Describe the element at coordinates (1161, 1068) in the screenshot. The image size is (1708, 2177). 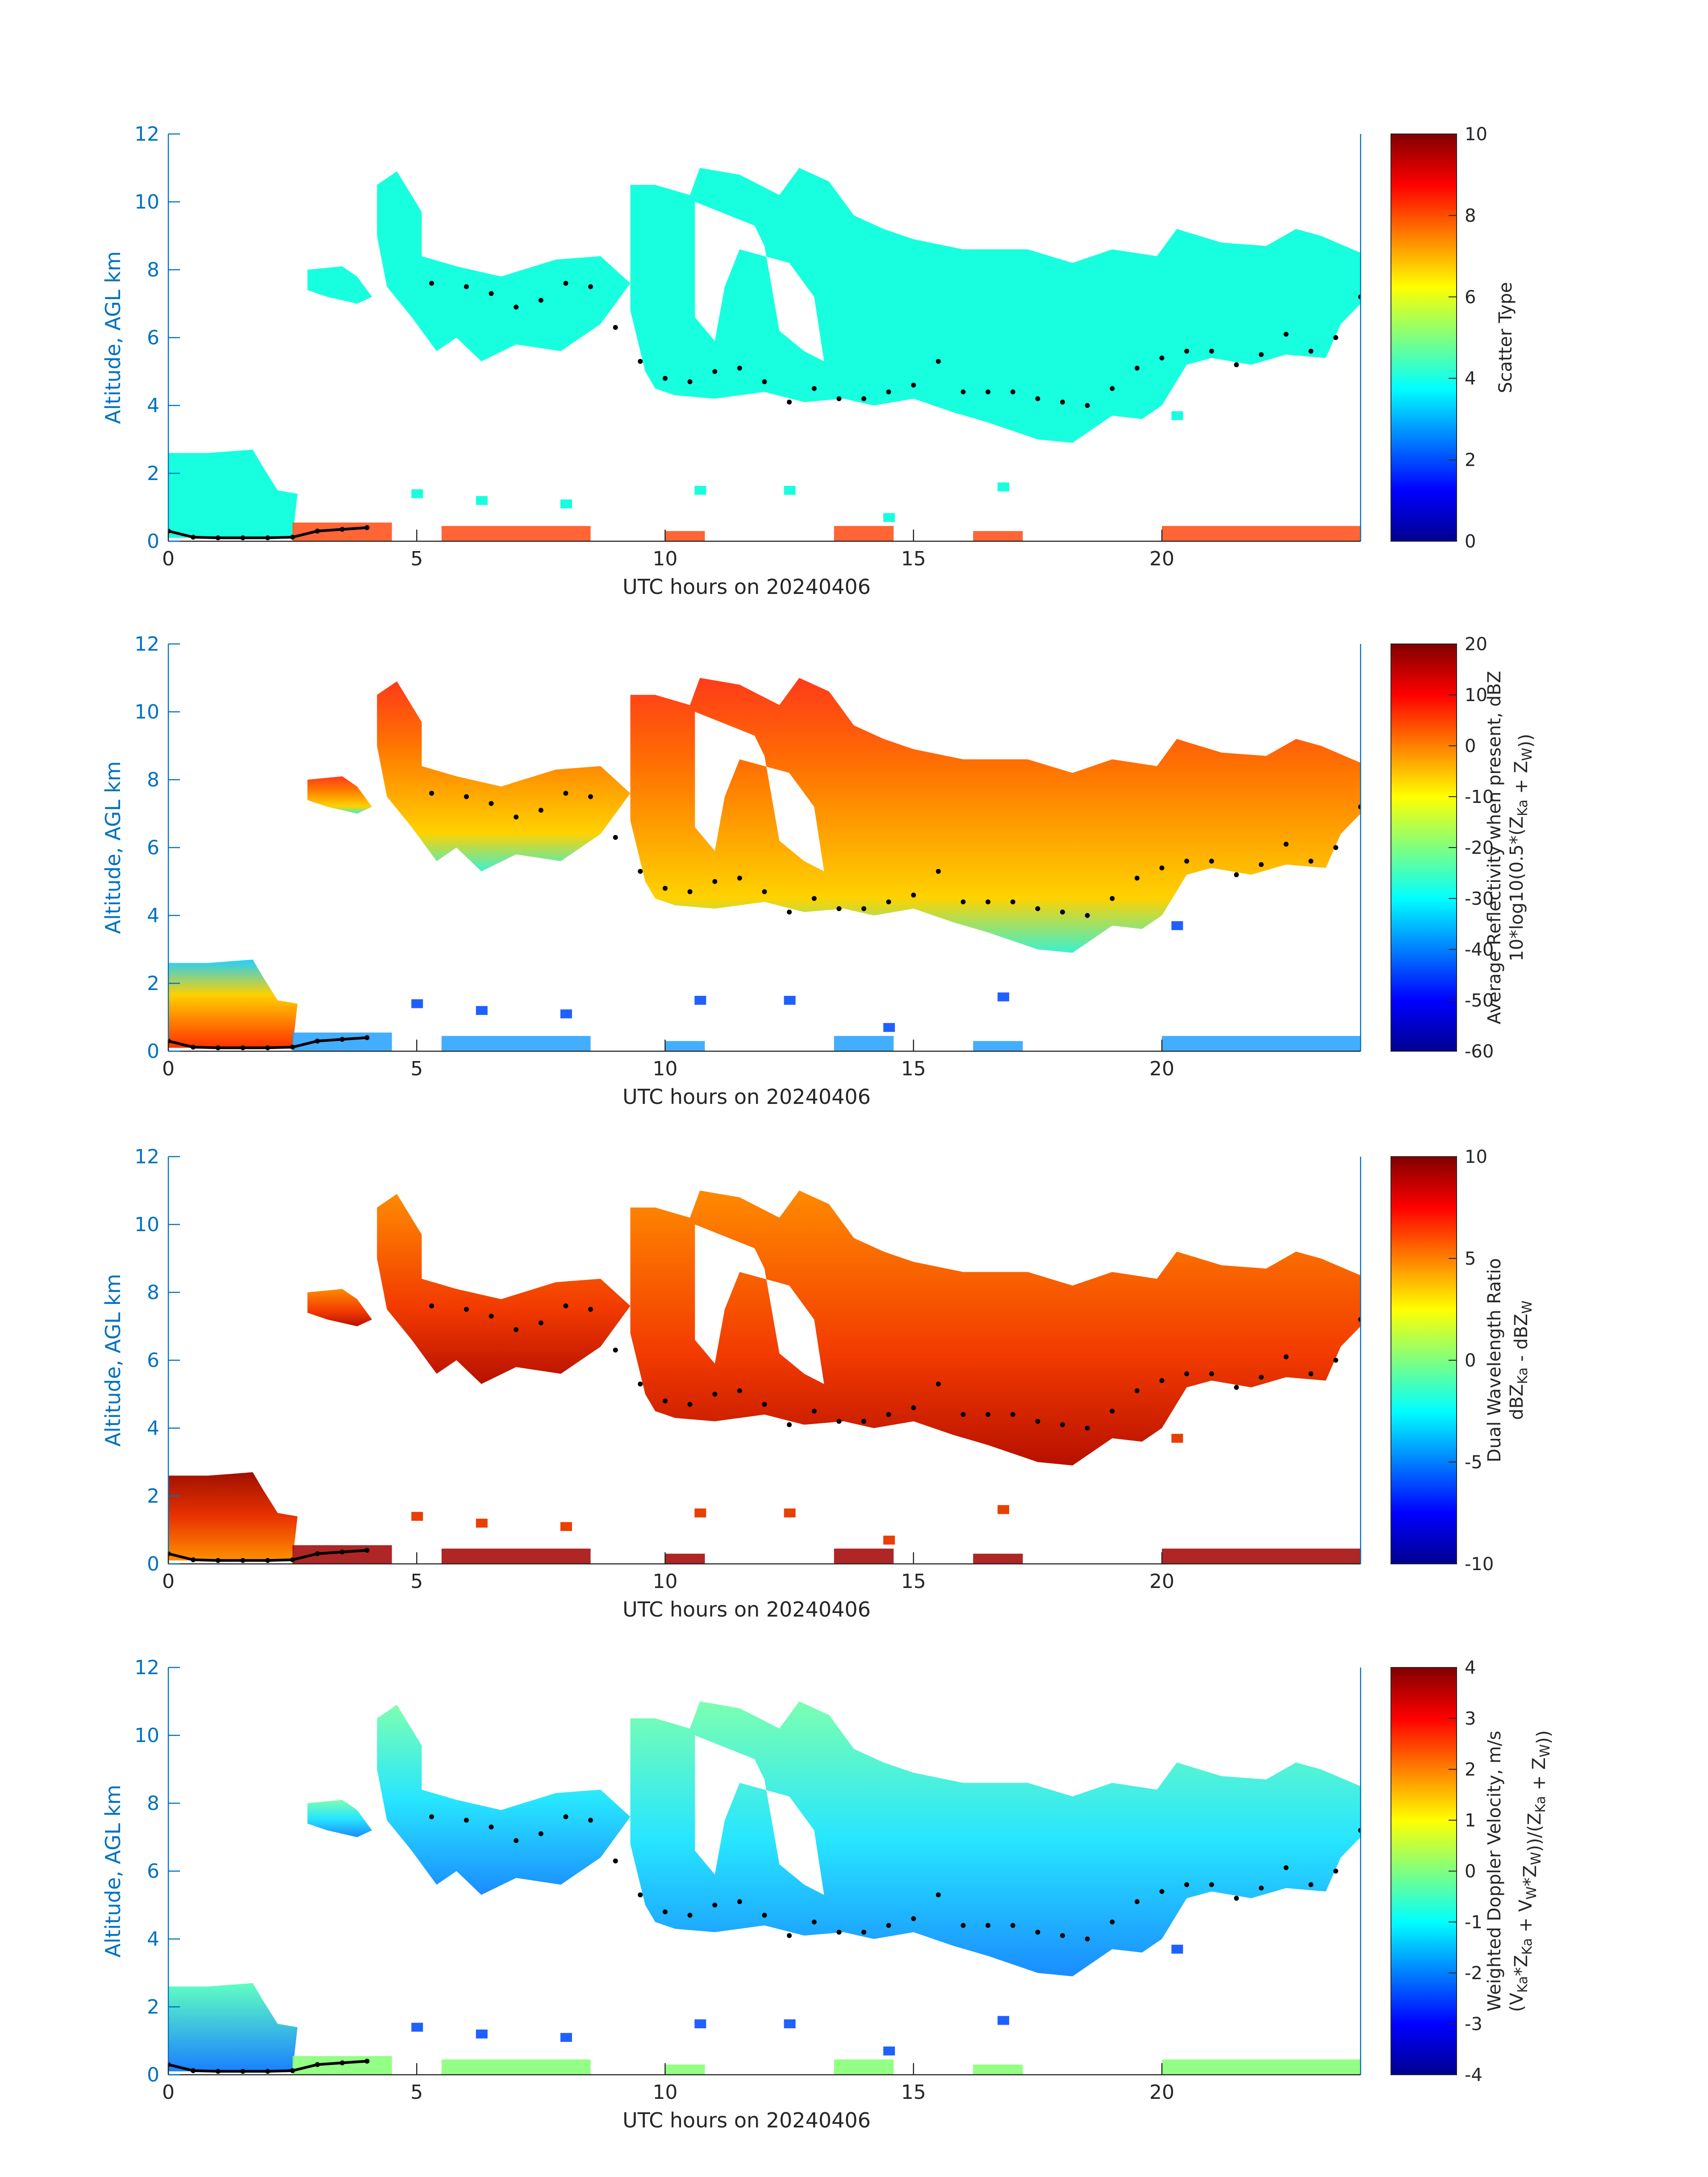
I see `x-tick-label: 20` at that location.